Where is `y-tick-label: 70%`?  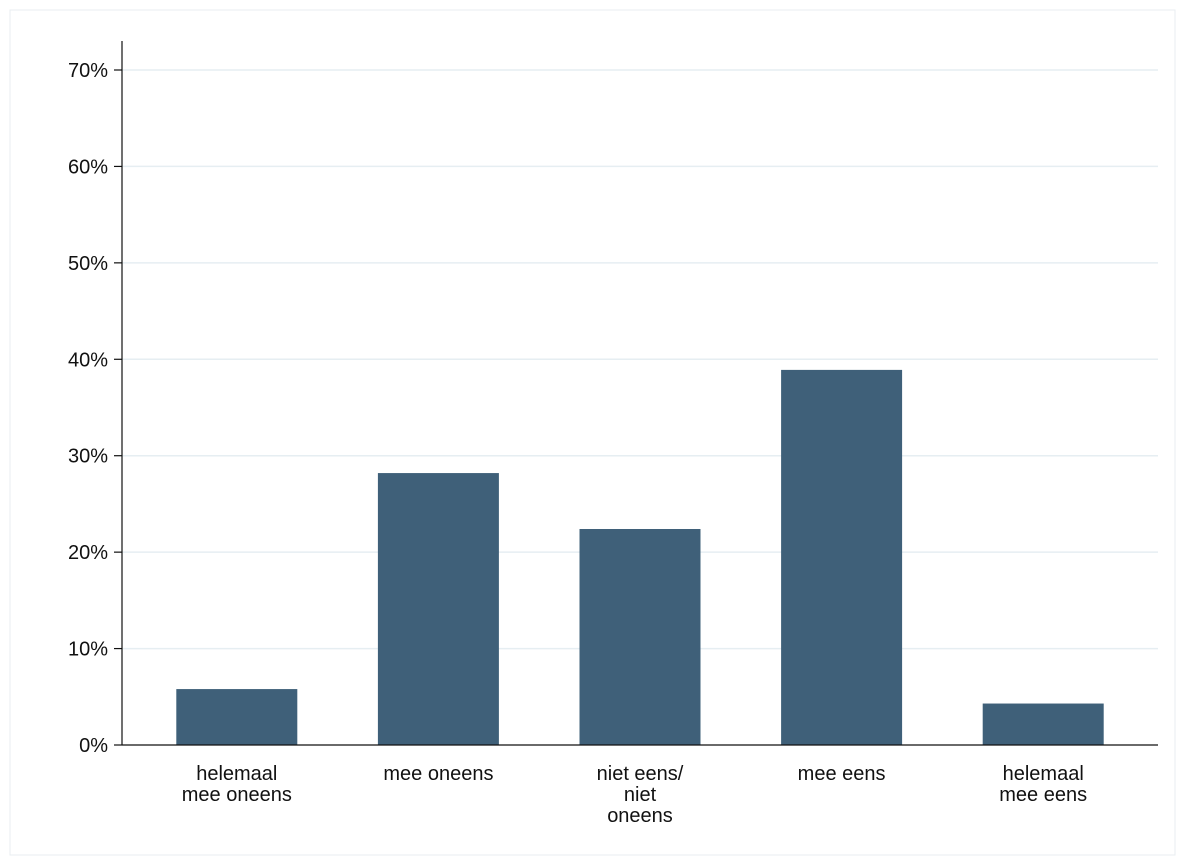 y-tick-label: 70% is located at coordinates (88, 71).